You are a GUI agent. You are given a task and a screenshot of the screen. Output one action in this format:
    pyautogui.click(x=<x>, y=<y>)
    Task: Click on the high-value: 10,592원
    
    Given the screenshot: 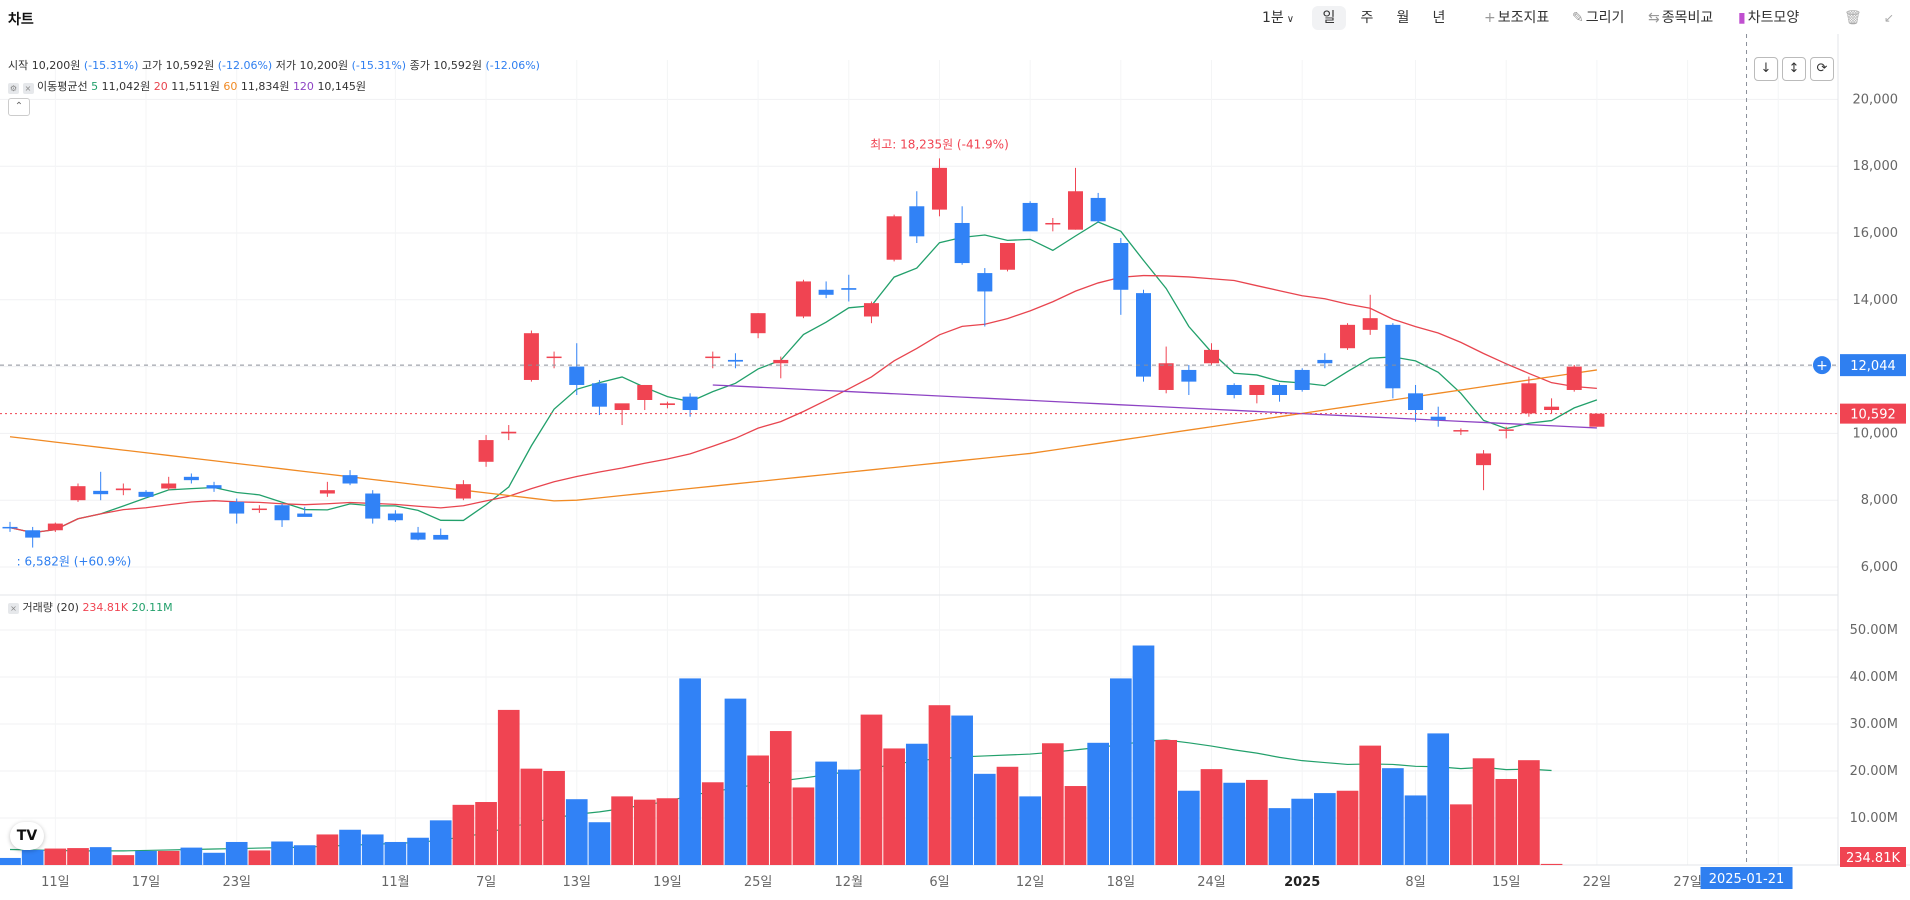 What is the action you would take?
    pyautogui.click(x=190, y=65)
    